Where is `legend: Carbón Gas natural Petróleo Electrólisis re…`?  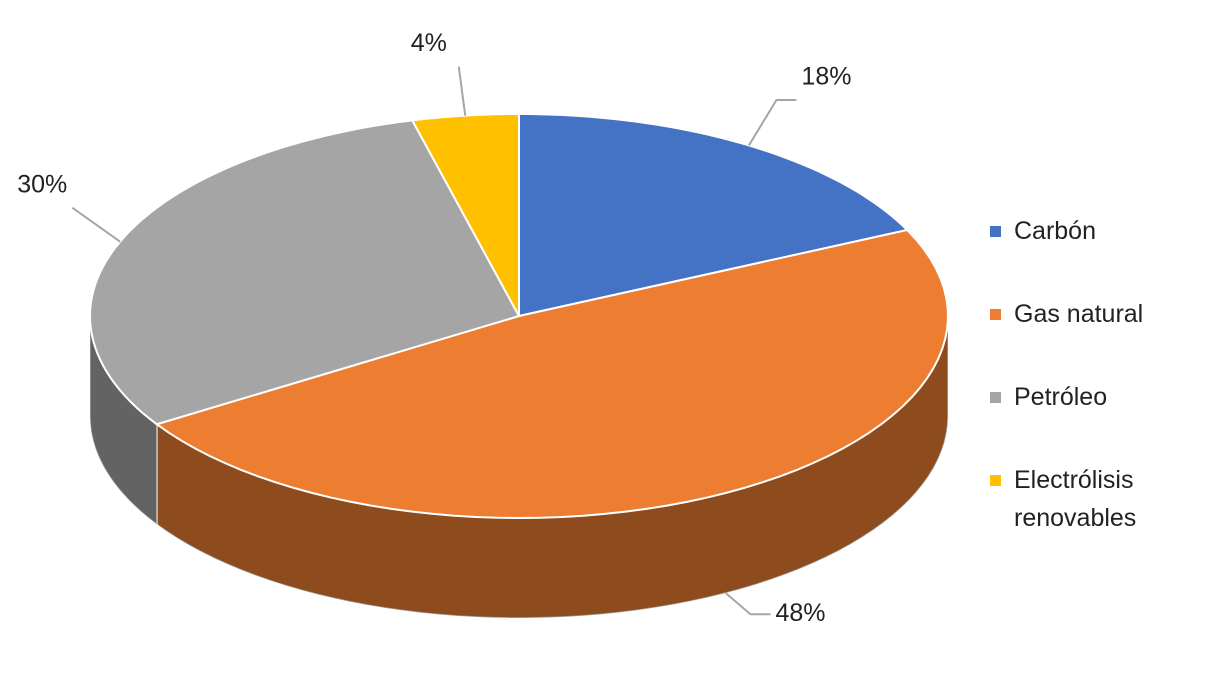
legend: Carbón Gas natural Petróleo Electrólisis re… is located at coordinates (1090, 397).